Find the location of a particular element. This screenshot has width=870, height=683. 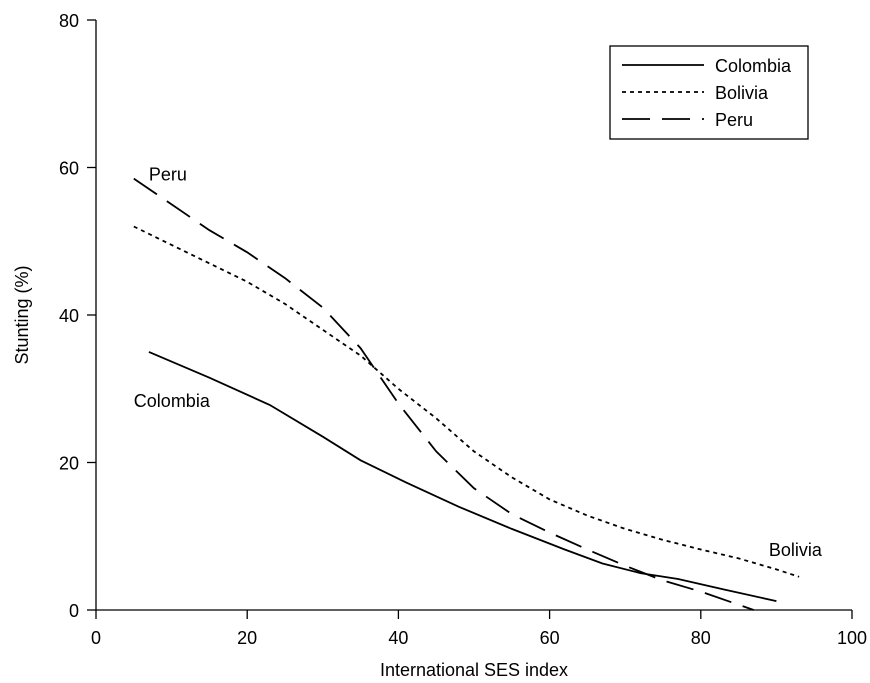

x-tick-label: 20 is located at coordinates (247, 638).